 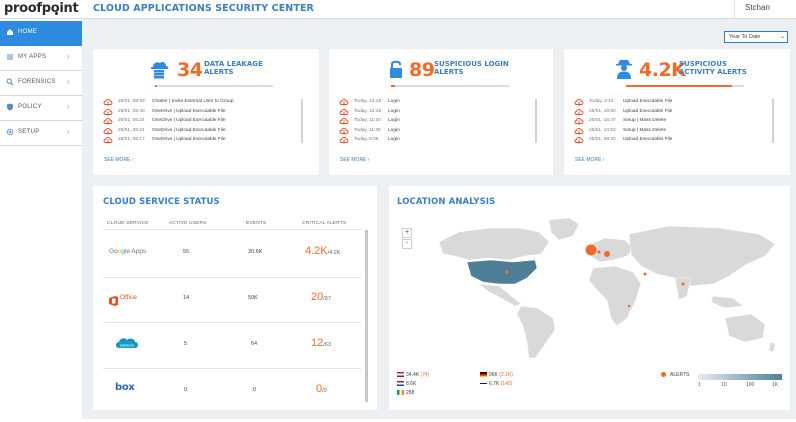 I want to click on alert-time: 25/01, 05:24, so click(x=131, y=120).